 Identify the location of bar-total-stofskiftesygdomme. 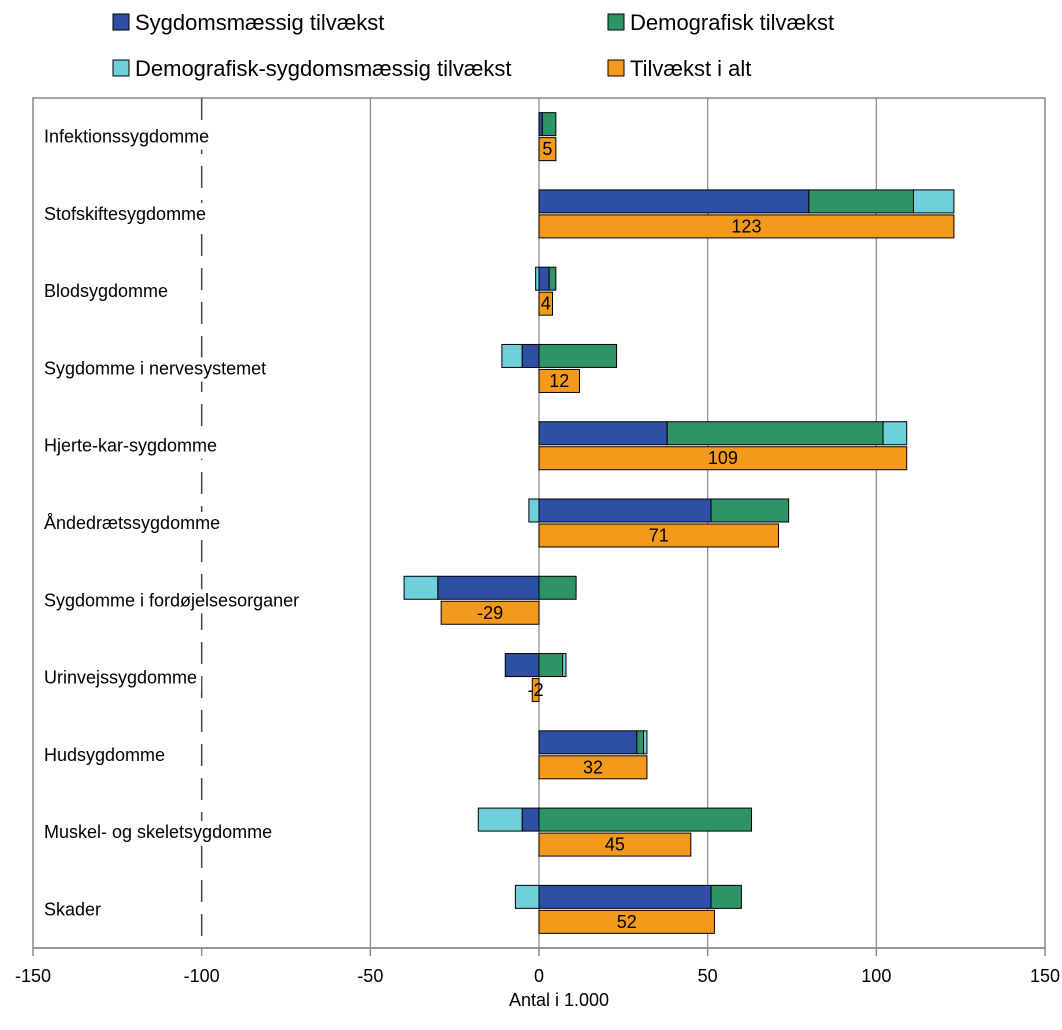
(746, 226).